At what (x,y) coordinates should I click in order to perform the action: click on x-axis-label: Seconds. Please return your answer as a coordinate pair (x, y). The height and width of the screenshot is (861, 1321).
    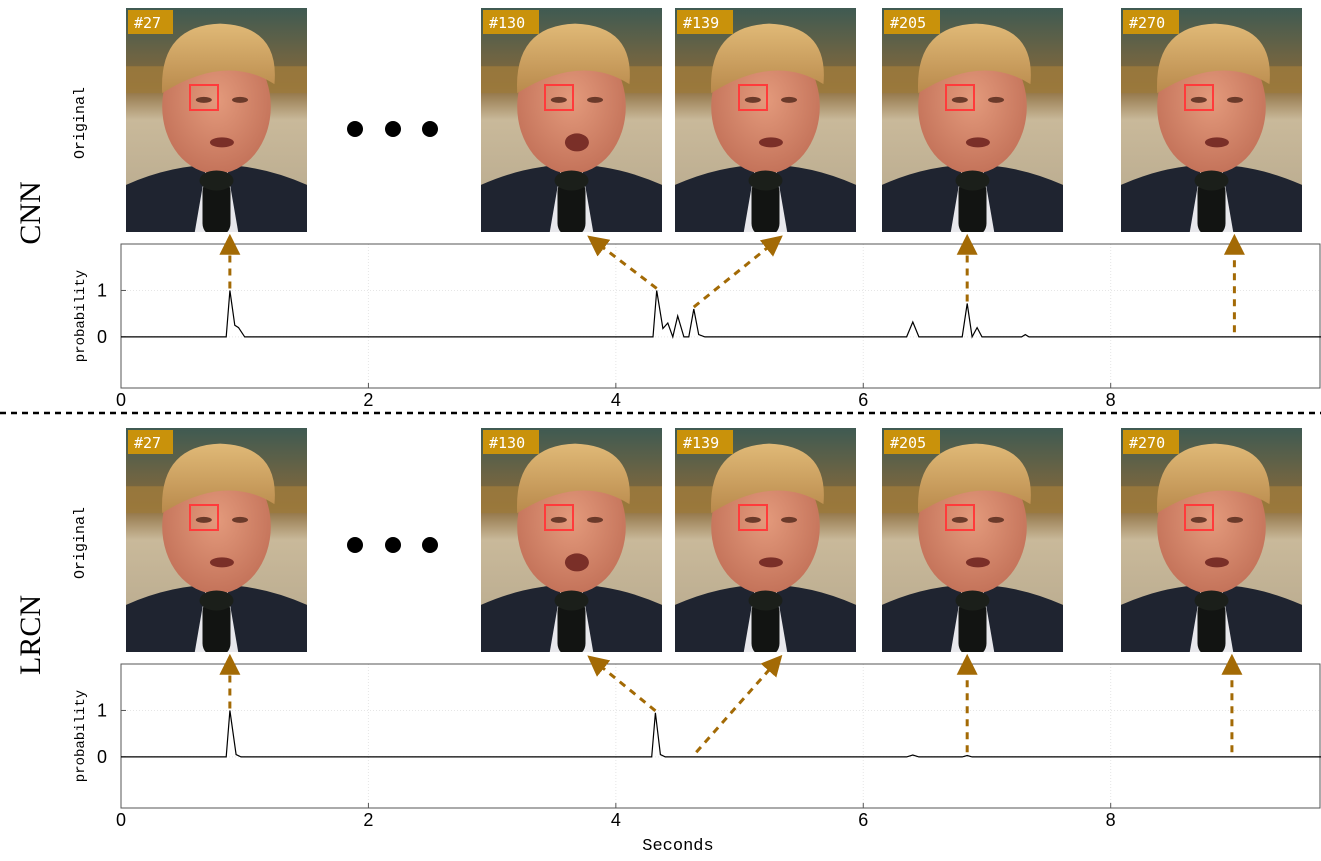
    Looking at the image, I should click on (677, 846).